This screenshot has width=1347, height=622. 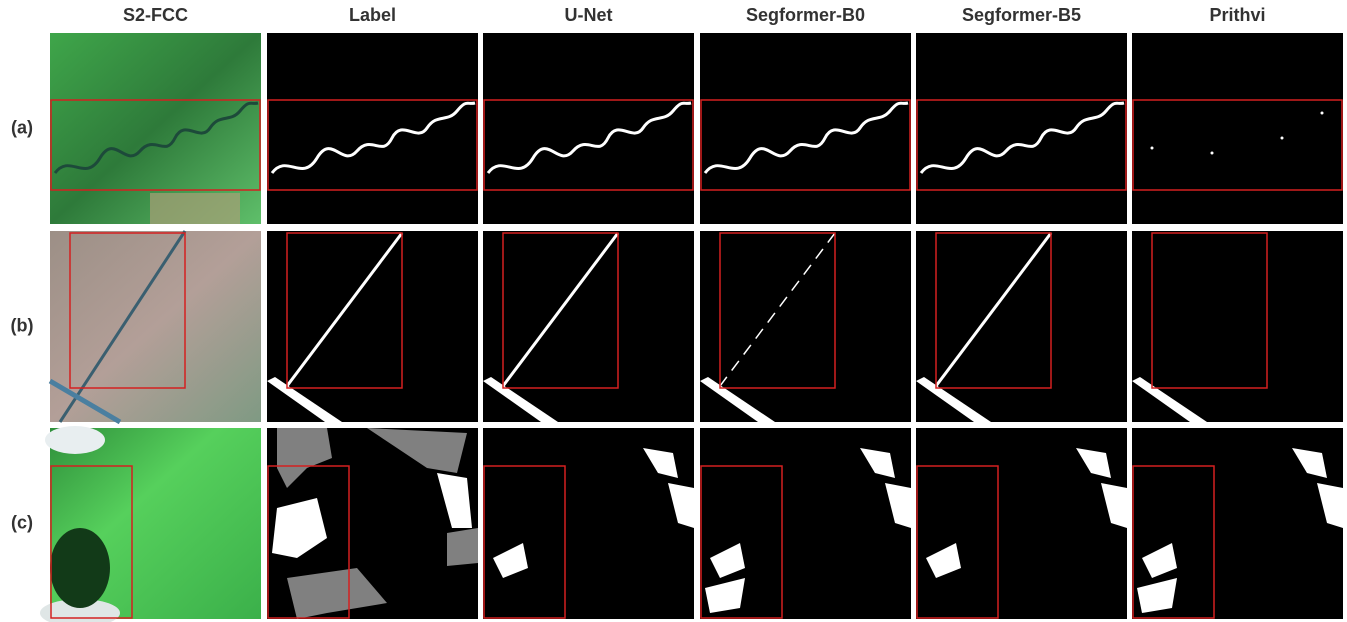 What do you see at coordinates (22, 127) in the screenshot?
I see `row-label: (a)` at bounding box center [22, 127].